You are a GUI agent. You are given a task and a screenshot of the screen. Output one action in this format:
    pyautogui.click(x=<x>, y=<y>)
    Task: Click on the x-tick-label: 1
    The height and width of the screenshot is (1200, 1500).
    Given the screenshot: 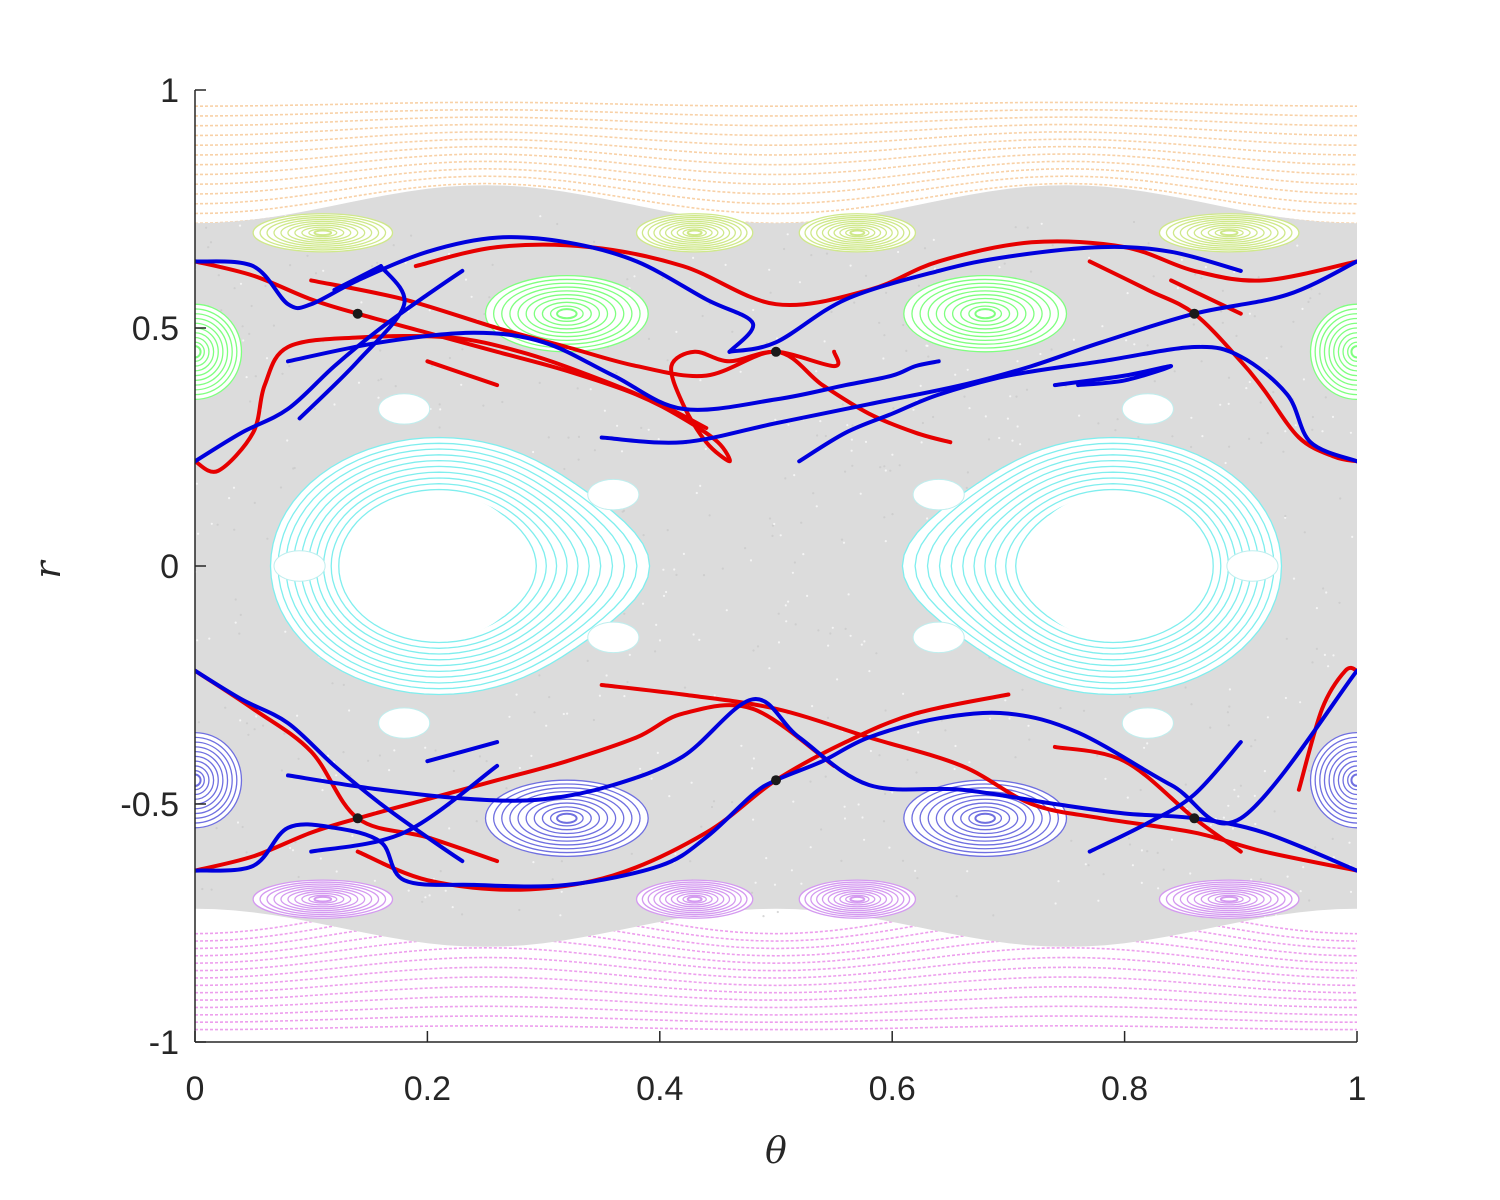 What is the action you would take?
    pyautogui.click(x=1357, y=1089)
    